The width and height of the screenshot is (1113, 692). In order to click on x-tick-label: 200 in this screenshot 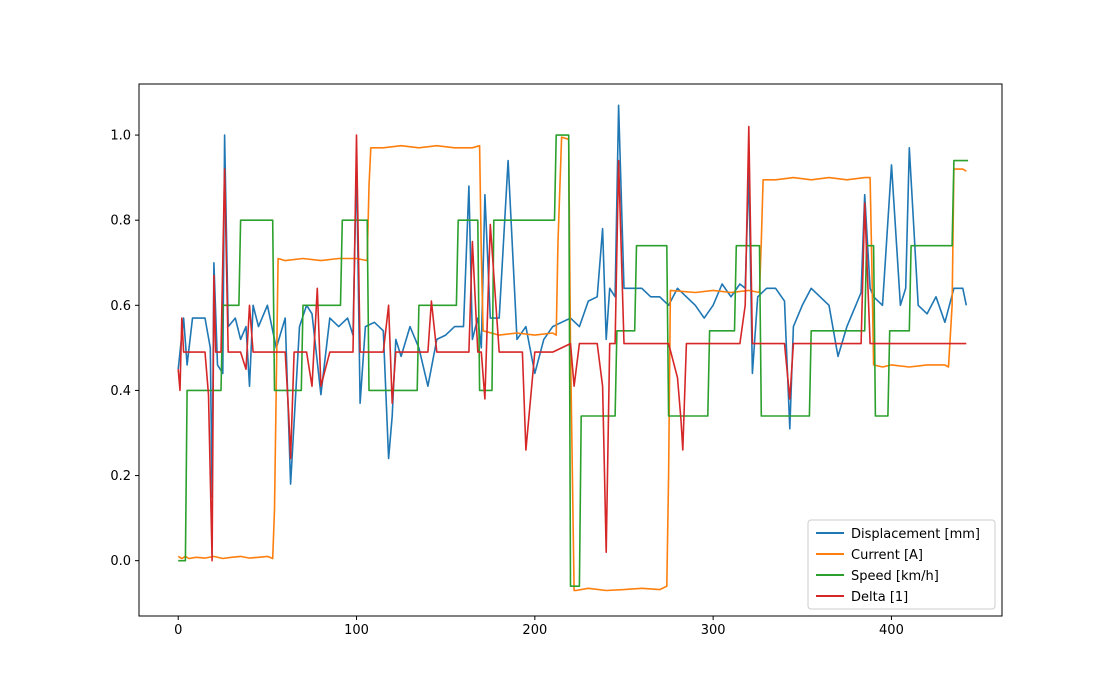, I will do `click(534, 630)`.